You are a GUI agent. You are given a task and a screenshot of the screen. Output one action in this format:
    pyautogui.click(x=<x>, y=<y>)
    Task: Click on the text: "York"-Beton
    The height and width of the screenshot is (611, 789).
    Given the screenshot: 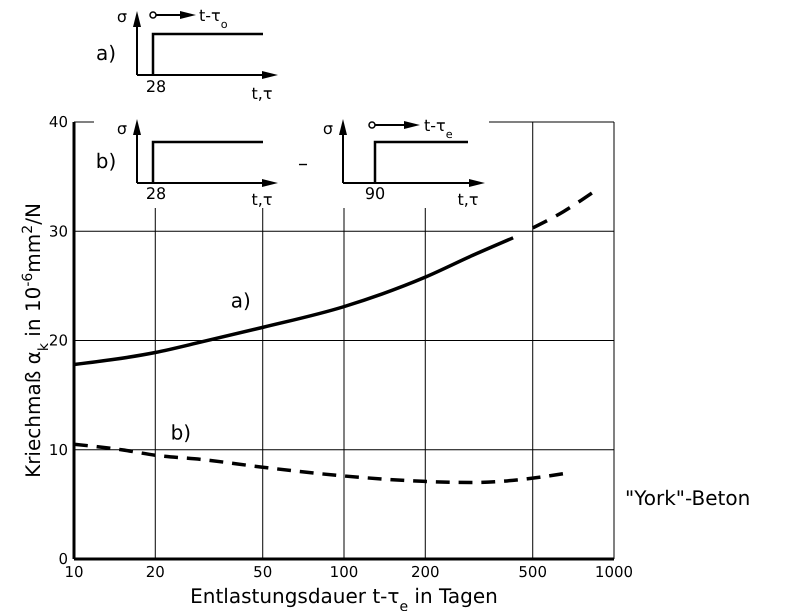 What is the action you would take?
    pyautogui.click(x=687, y=498)
    